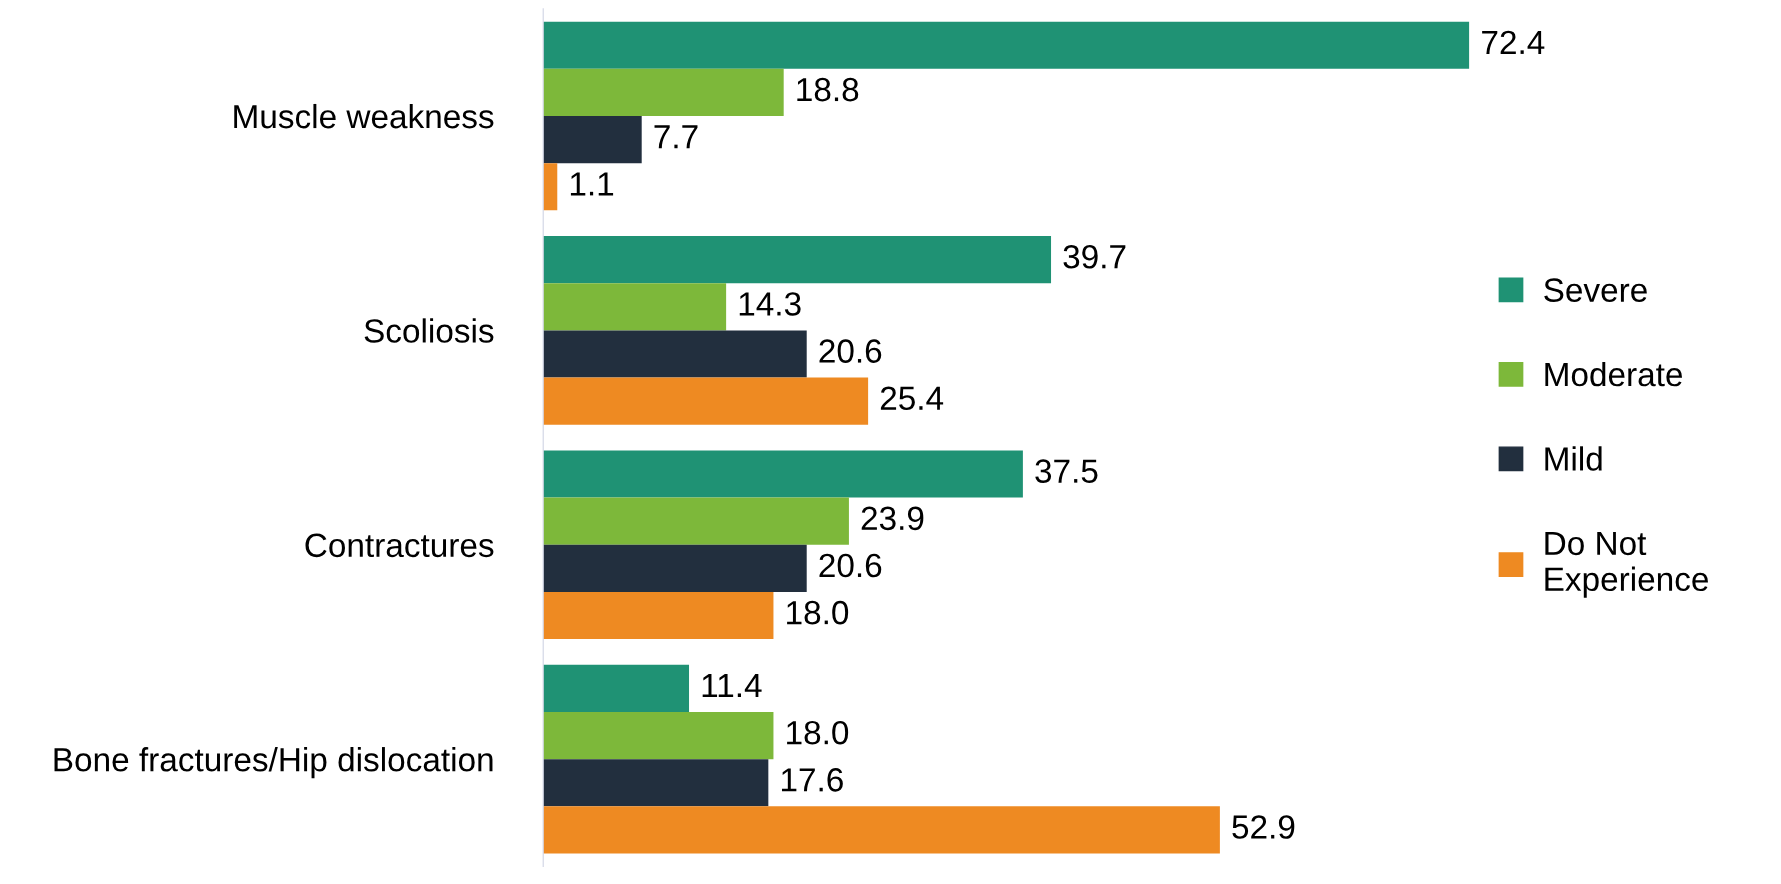  What do you see at coordinates (399, 545) in the screenshot?
I see `y-tick-label: Contractures` at bounding box center [399, 545].